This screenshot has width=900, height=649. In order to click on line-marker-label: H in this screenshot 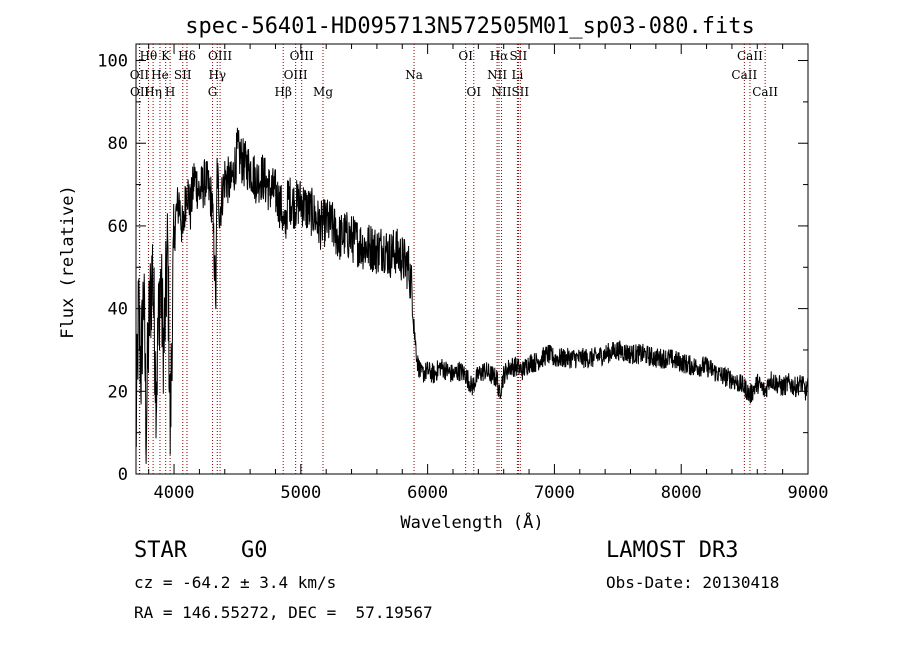, I will do `click(170, 92)`.